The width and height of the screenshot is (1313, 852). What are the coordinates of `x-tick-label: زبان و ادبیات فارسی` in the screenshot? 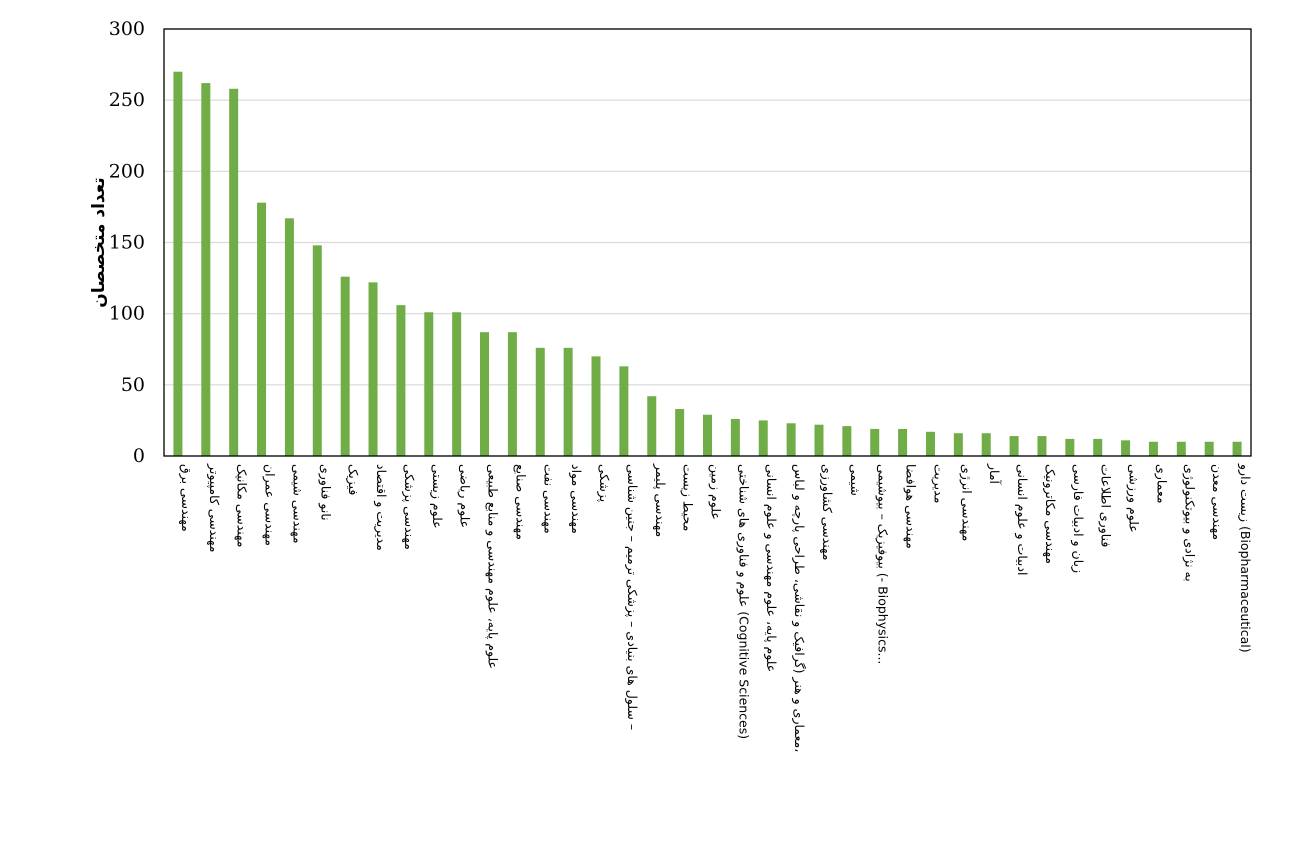 It's located at (1078, 518).